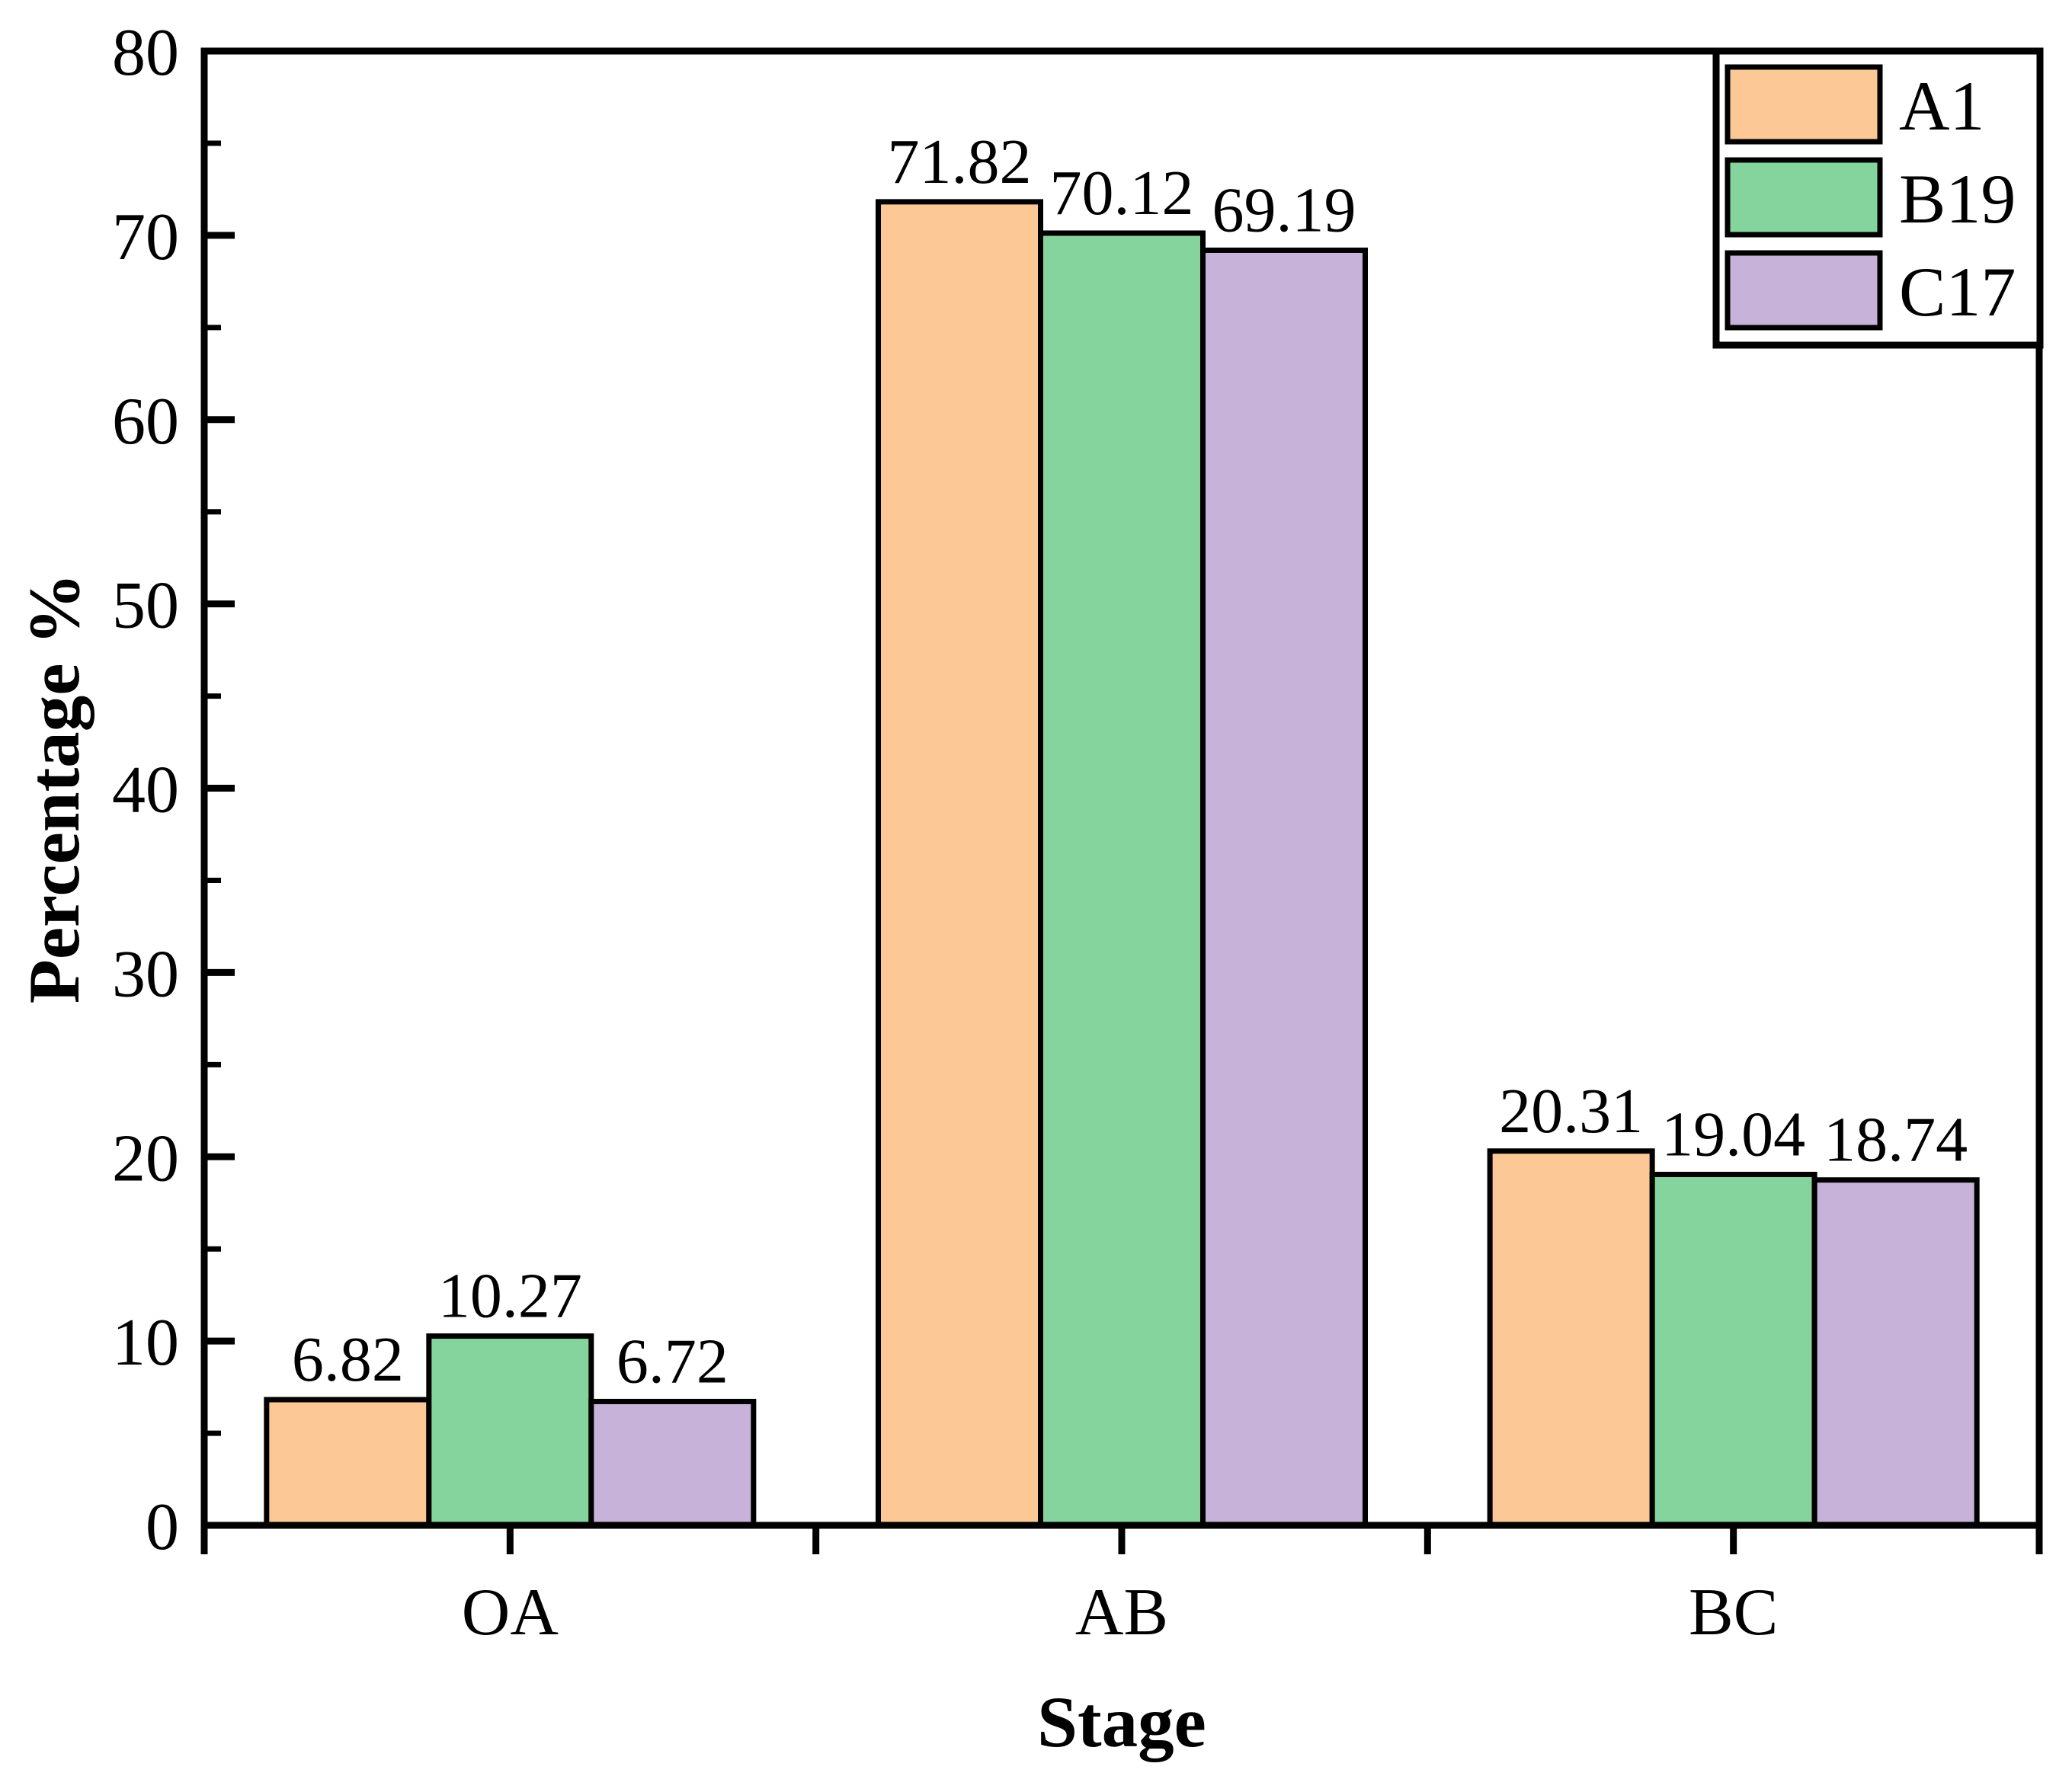 The image size is (2072, 1776). Describe the element at coordinates (348, 1359) in the screenshot. I see `bar-value-label-OA-A1: 6.82` at that location.